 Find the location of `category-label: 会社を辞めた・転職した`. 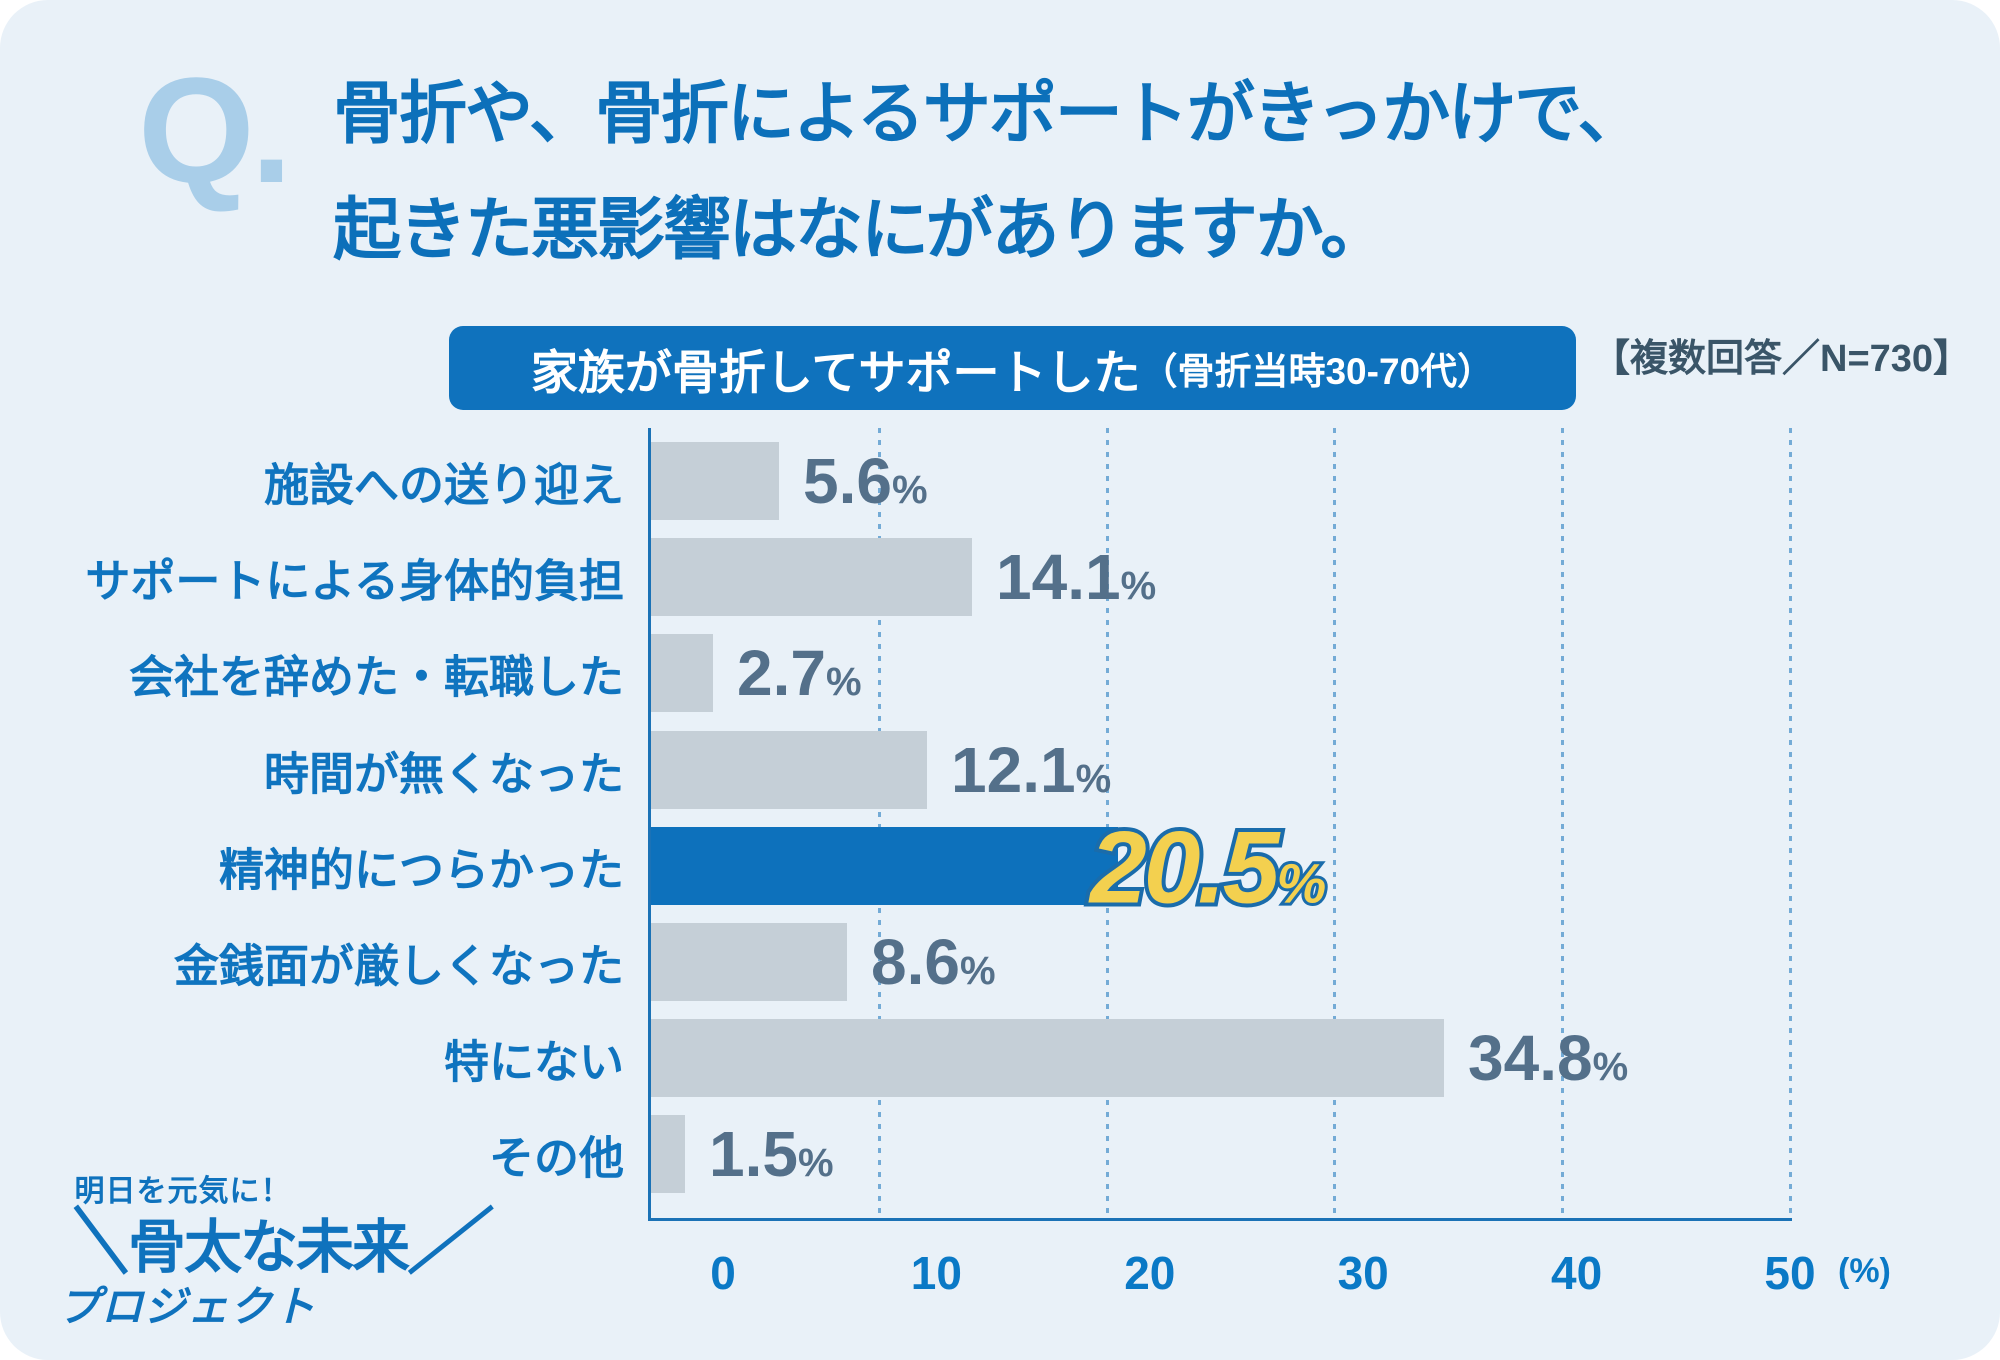

category-label: 会社を辞めた・転職した is located at coordinates (376, 677).